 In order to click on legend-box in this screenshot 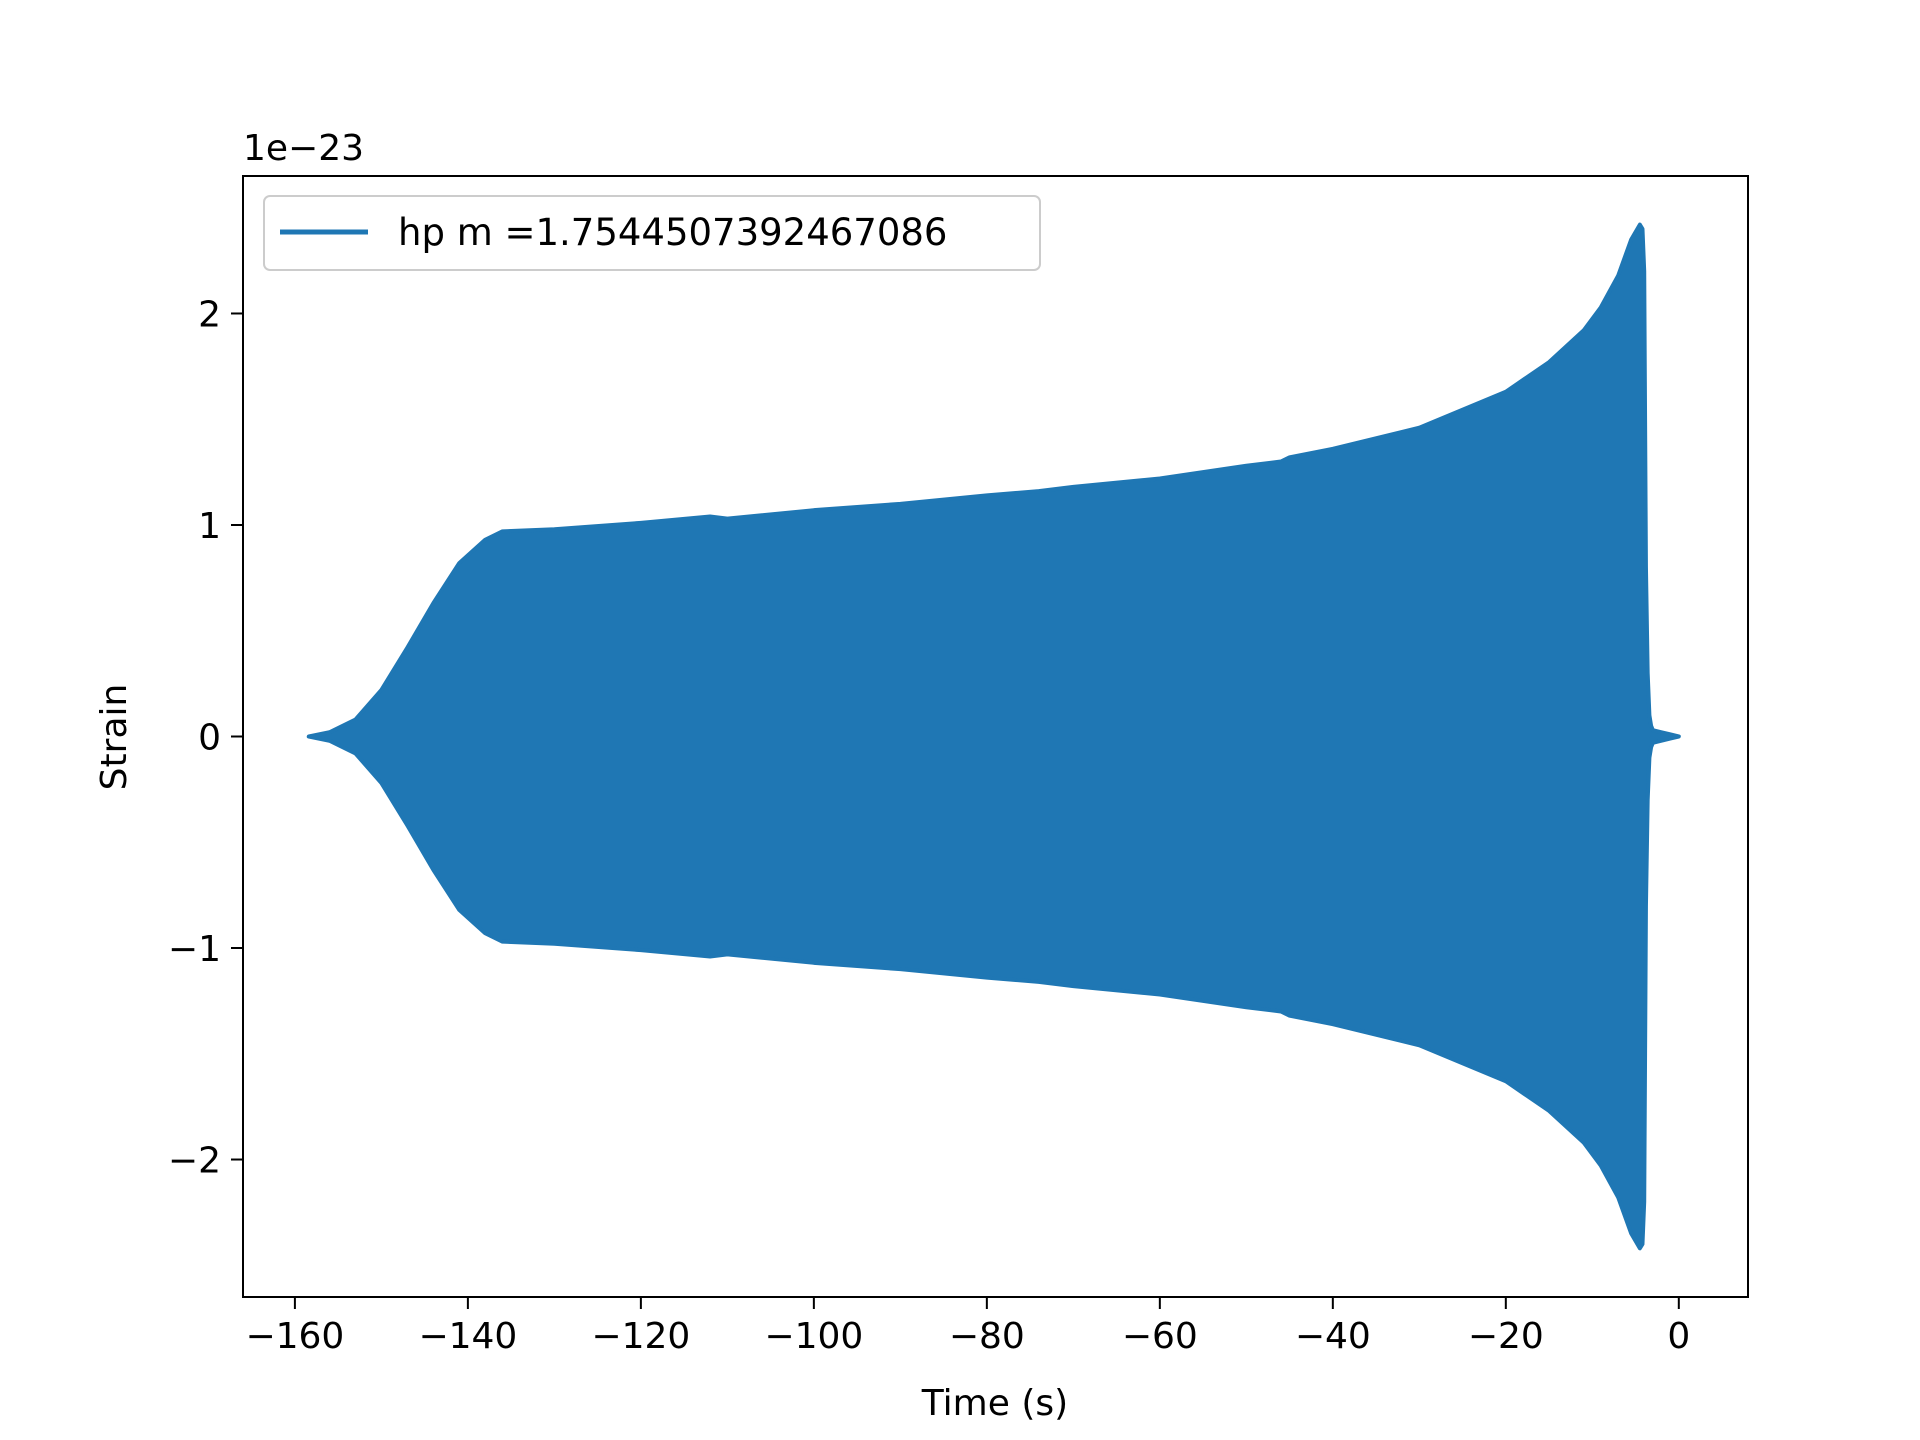, I will do `click(652, 233)`.